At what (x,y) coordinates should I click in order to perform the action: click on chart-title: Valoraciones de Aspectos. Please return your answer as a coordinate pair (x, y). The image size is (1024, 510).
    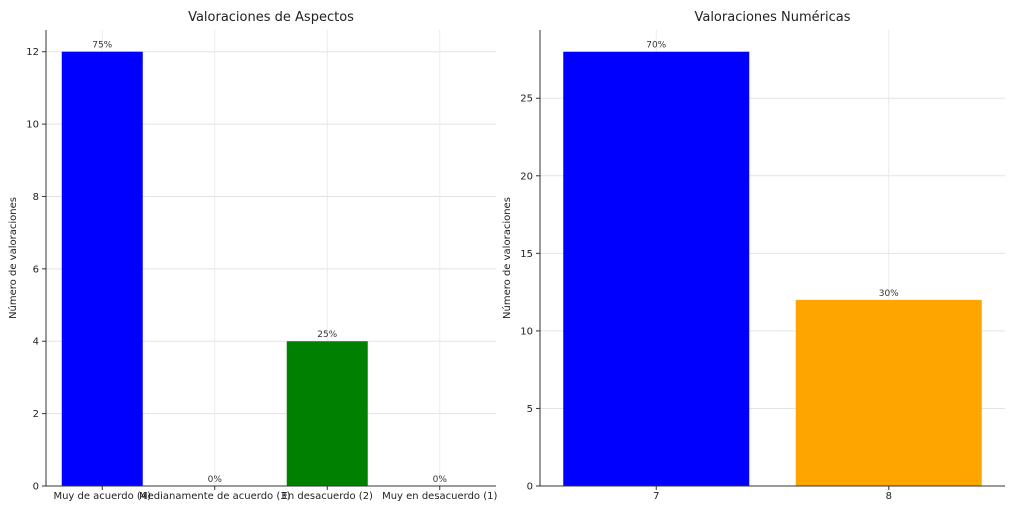
    Looking at the image, I should click on (271, 17).